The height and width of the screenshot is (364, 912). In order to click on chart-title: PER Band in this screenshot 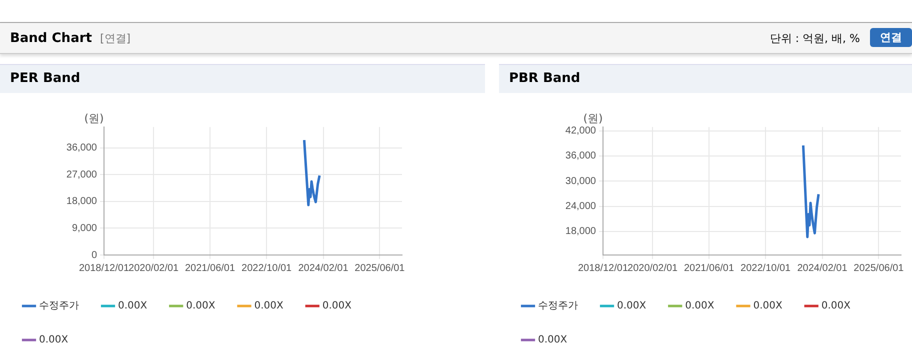, I will do `click(242, 78)`.